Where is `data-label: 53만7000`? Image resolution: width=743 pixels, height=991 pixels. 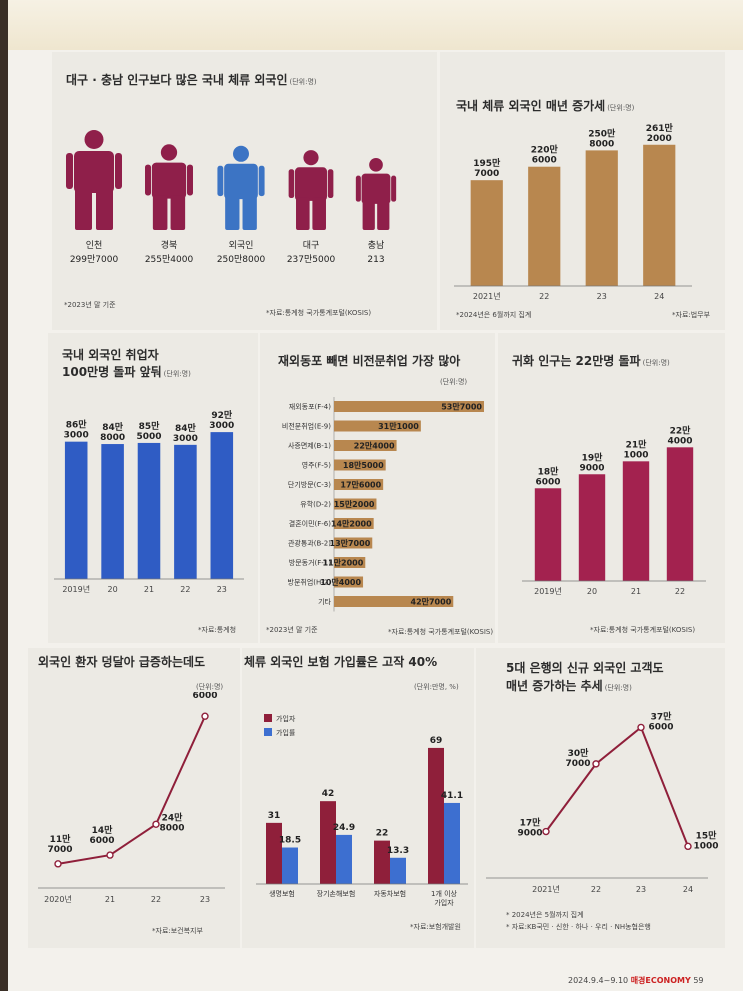 data-label: 53만7000 is located at coordinates (461, 407).